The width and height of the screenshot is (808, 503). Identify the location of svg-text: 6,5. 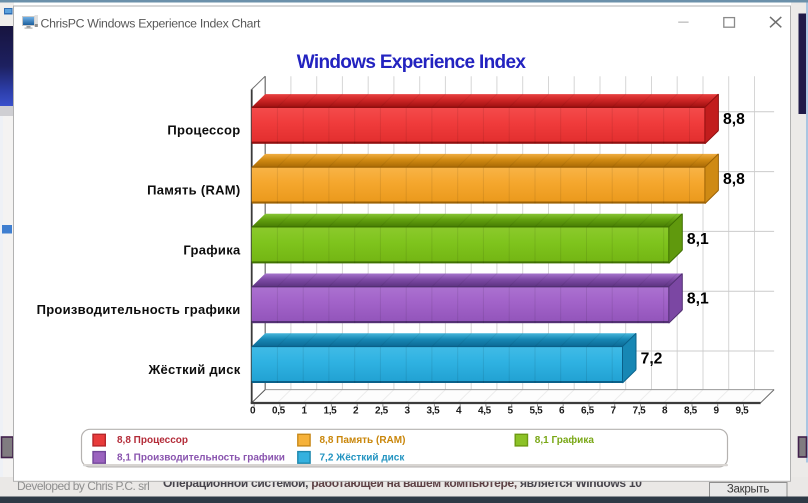
(588, 411).